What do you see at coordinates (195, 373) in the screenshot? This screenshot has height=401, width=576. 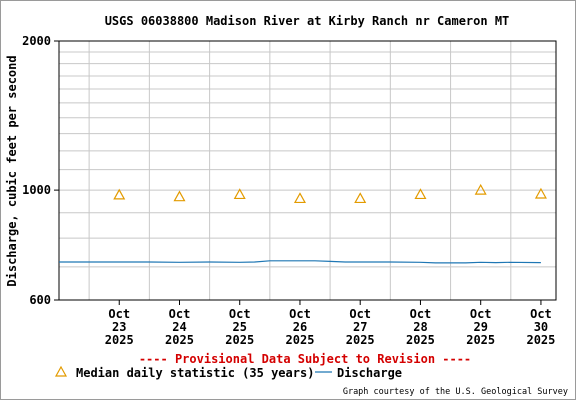 I see `legend-median-label: Median daily statistic (35 years)` at bounding box center [195, 373].